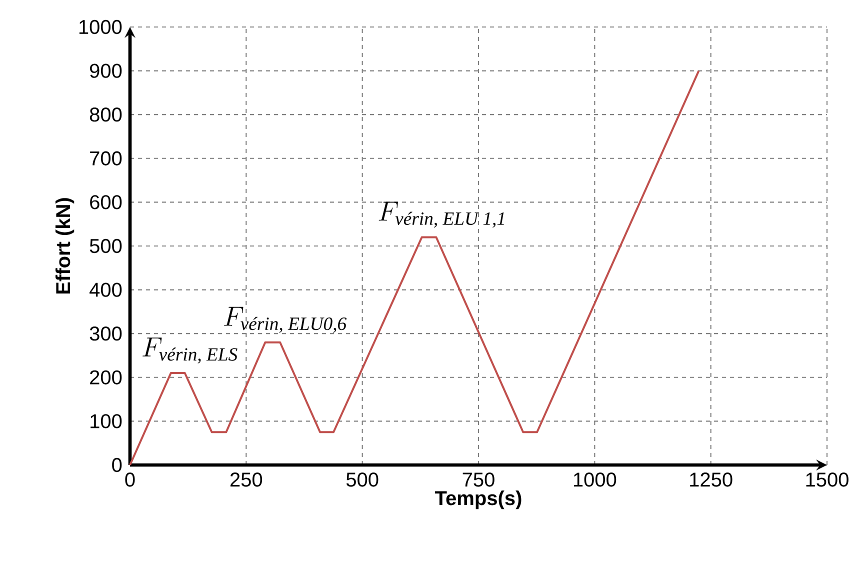 This screenshot has width=853, height=564. Describe the element at coordinates (130, 479) in the screenshot. I see `x-tick-label: 0` at that location.